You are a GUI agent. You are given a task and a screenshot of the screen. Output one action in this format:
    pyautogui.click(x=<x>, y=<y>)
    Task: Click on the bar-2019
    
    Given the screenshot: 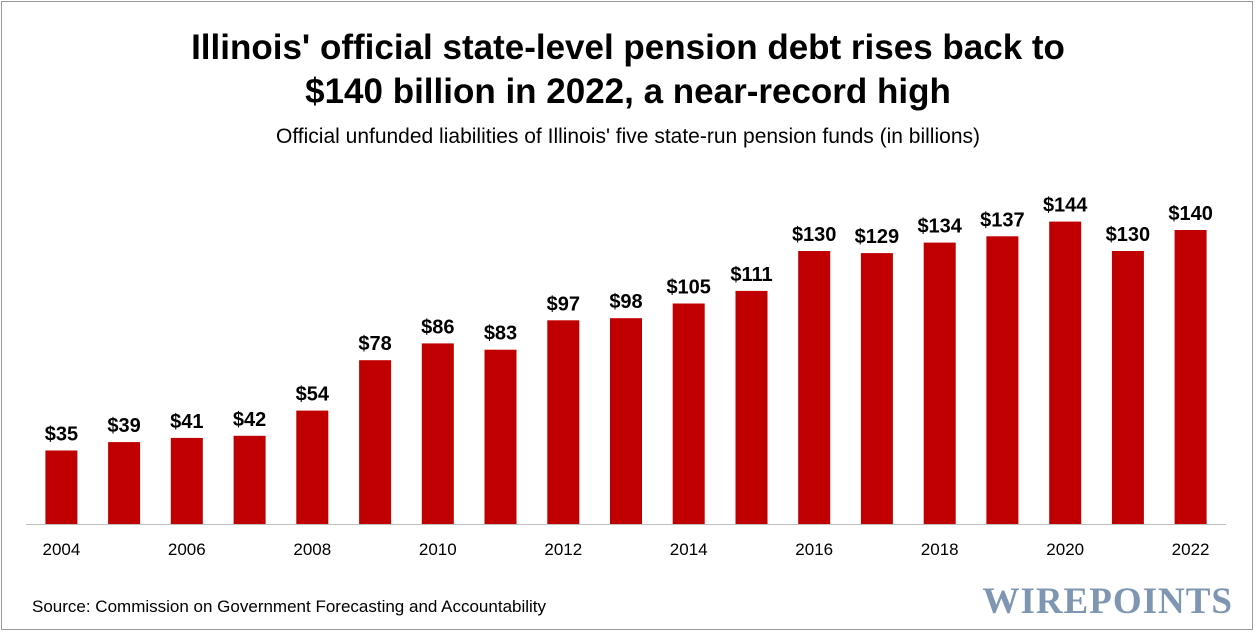 What is the action you would take?
    pyautogui.click(x=1002, y=380)
    